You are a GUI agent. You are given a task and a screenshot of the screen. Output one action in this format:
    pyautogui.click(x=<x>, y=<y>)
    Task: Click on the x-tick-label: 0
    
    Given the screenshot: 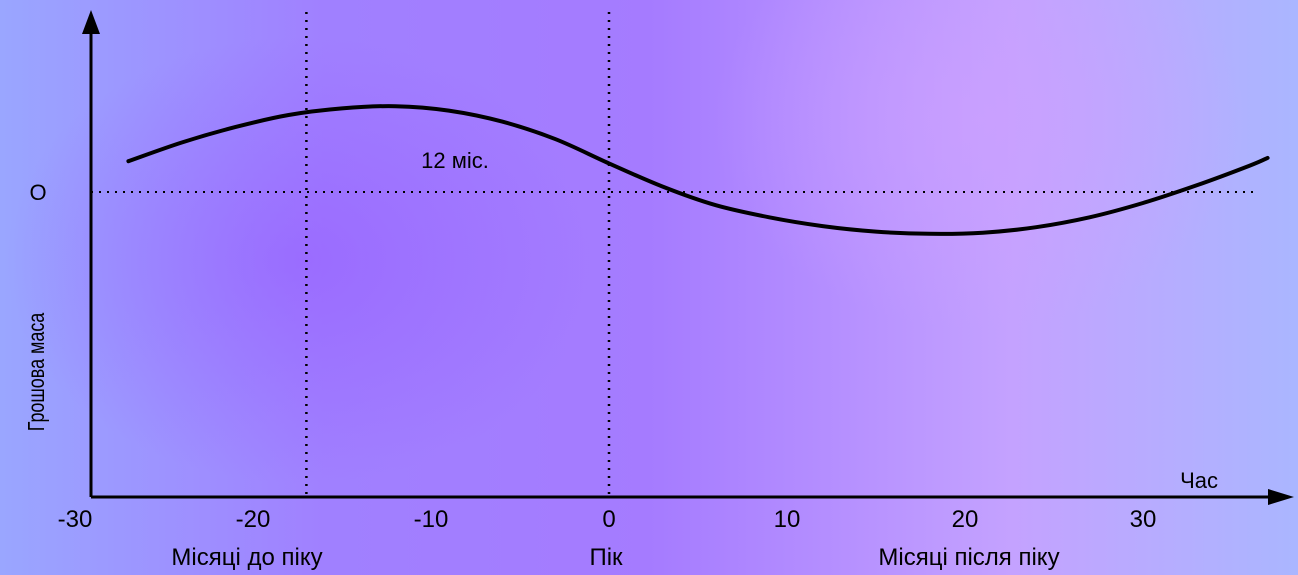 What is the action you would take?
    pyautogui.click(x=608, y=519)
    